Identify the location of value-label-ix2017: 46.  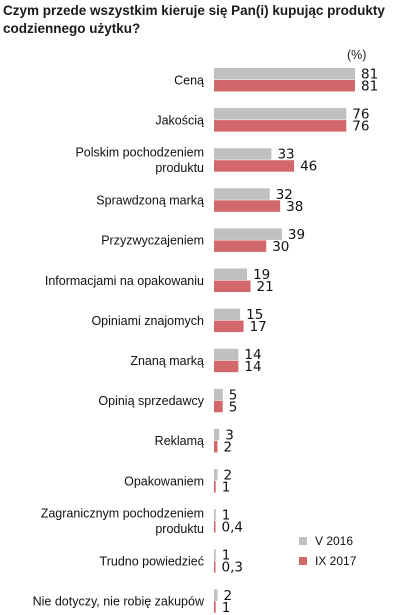
(308, 167).